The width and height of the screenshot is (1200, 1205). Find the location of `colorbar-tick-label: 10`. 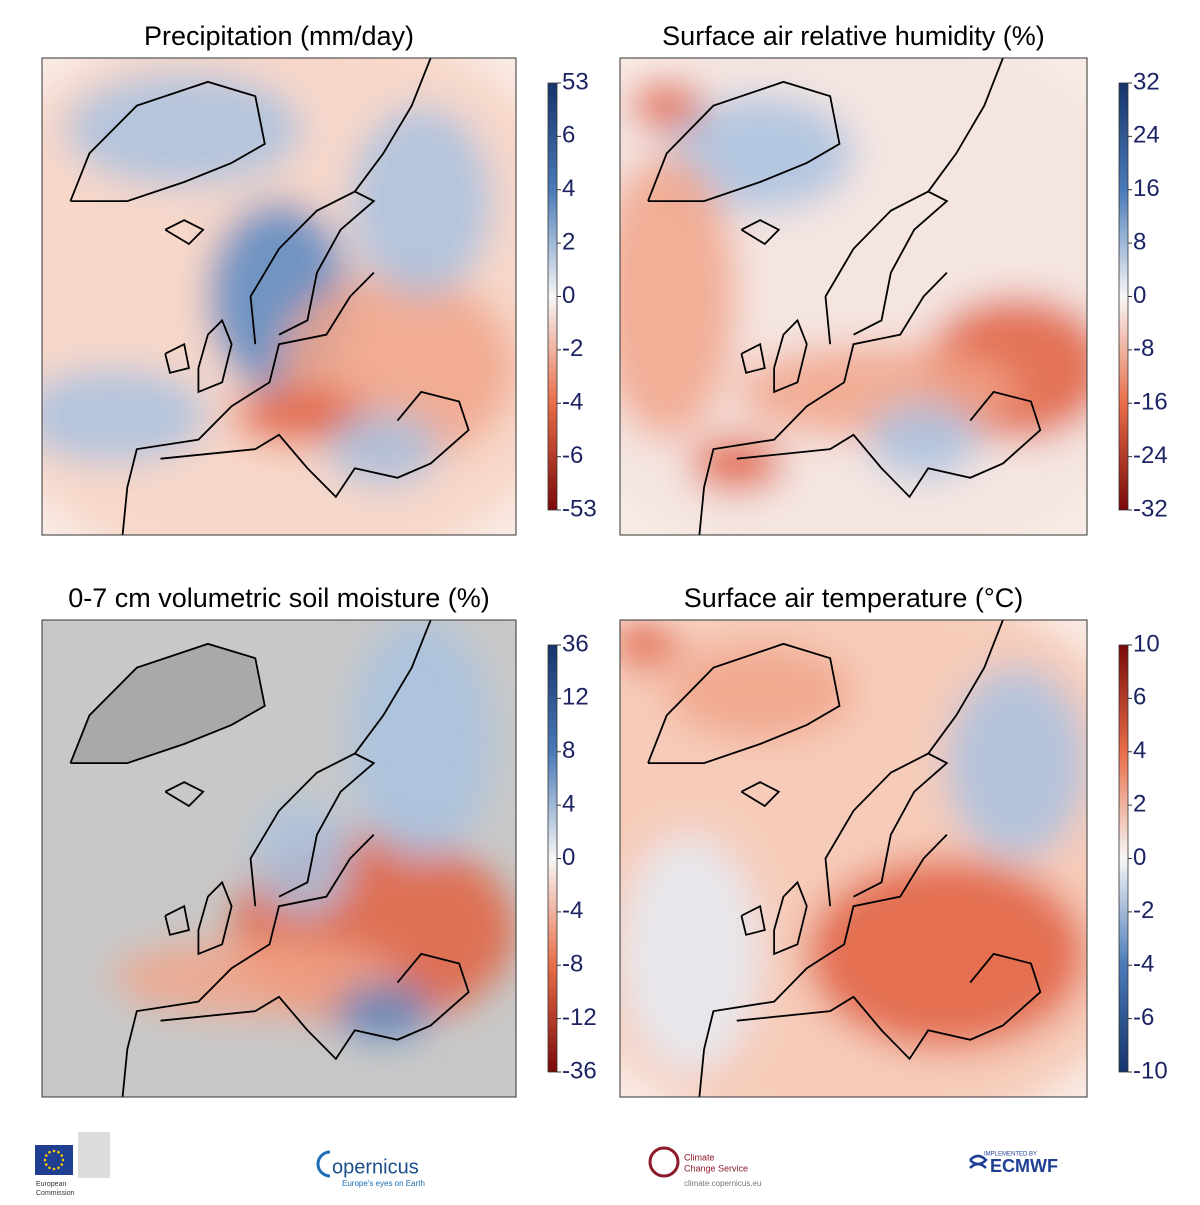

colorbar-tick-label: 10 is located at coordinates (1146, 643).